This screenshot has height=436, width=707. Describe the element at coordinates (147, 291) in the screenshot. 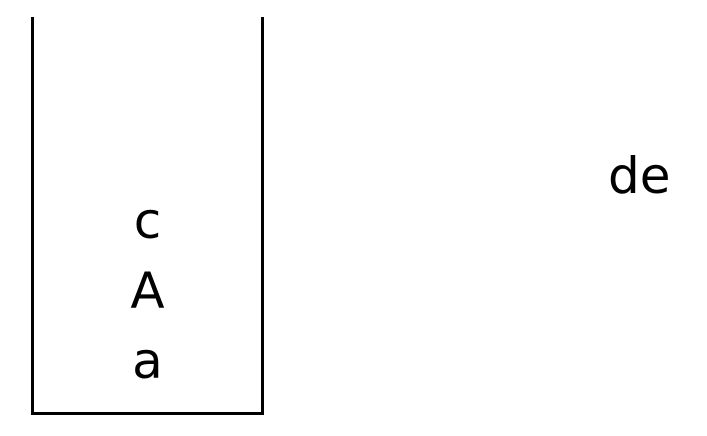

I see `stack-item-middle: A` at that location.